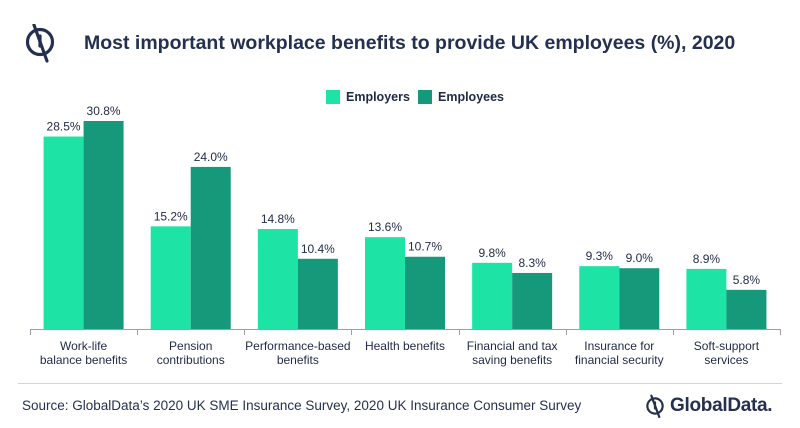  What do you see at coordinates (64, 127) in the screenshot?
I see `data-label-employers: 28.5%` at bounding box center [64, 127].